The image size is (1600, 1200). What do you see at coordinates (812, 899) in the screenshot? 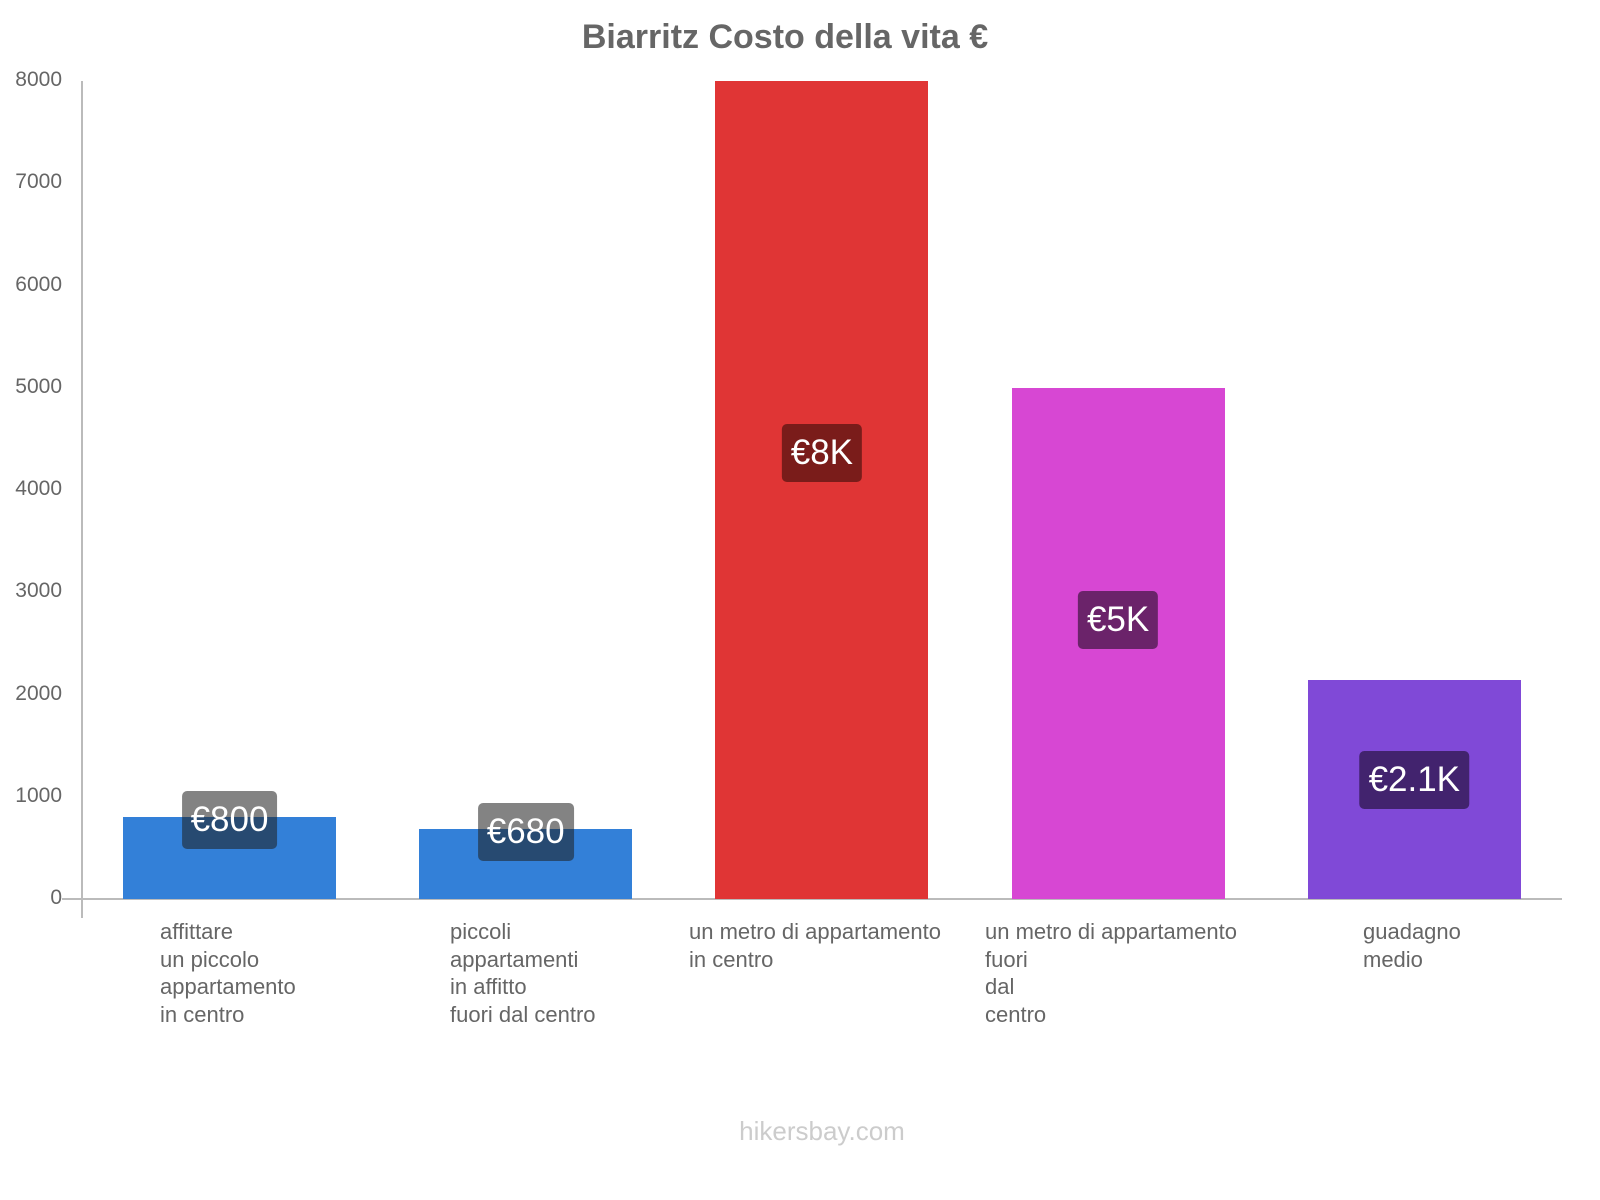
I see `x-axis-line` at bounding box center [812, 899].